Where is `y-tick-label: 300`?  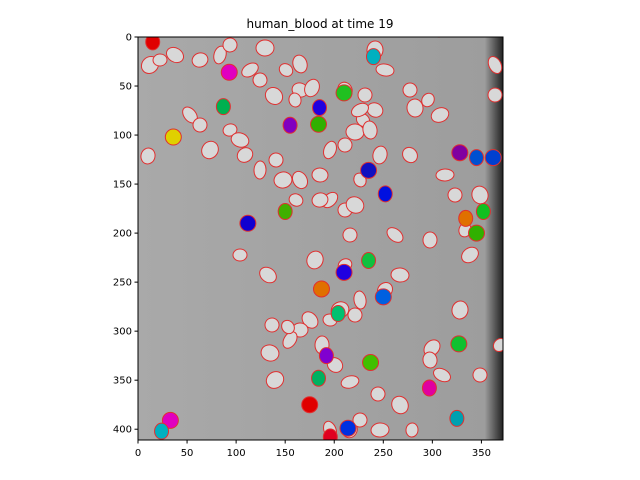
y-tick-label: 300 is located at coordinates (122, 332).